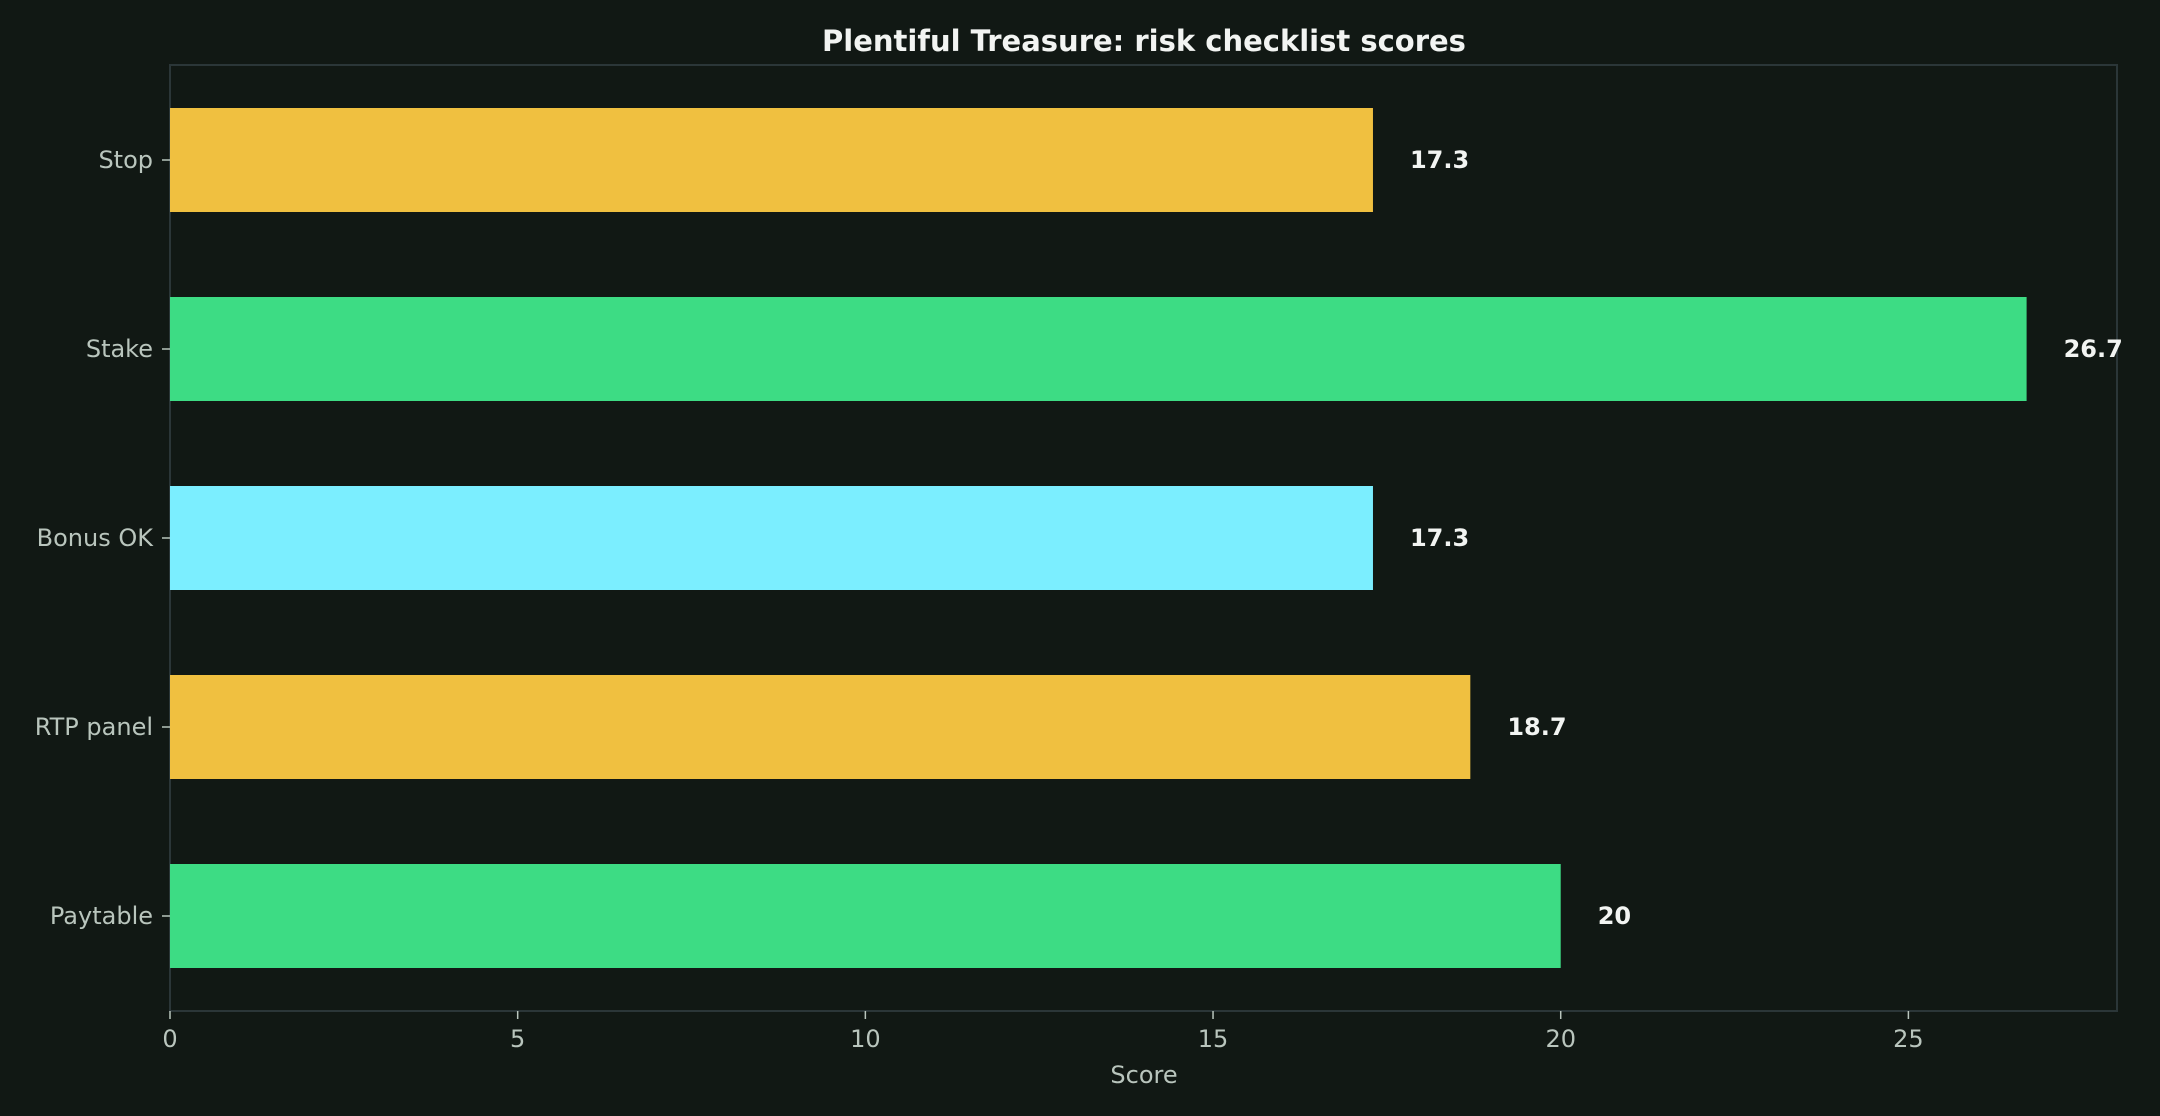 The image size is (2160, 1116). What do you see at coordinates (1043, 1032) in the screenshot?
I see `x-axis: 0 5 10 15 20 25` at bounding box center [1043, 1032].